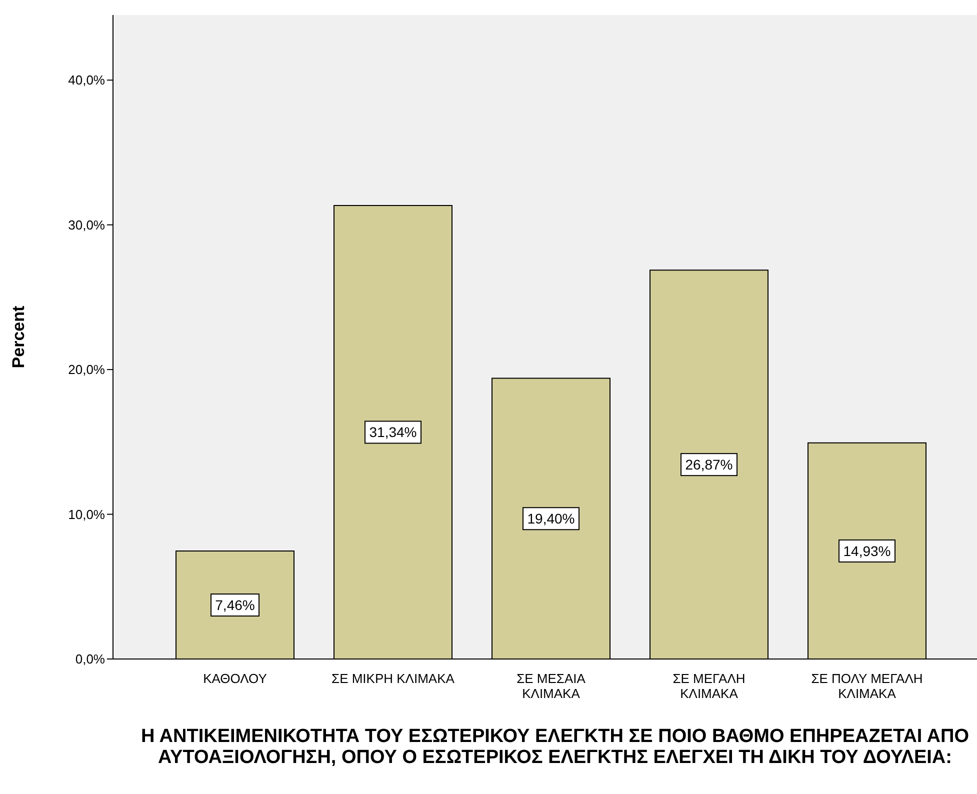 The image size is (977, 794). Describe the element at coordinates (551, 518) in the screenshot. I see `data-label: 19,40%` at that location.